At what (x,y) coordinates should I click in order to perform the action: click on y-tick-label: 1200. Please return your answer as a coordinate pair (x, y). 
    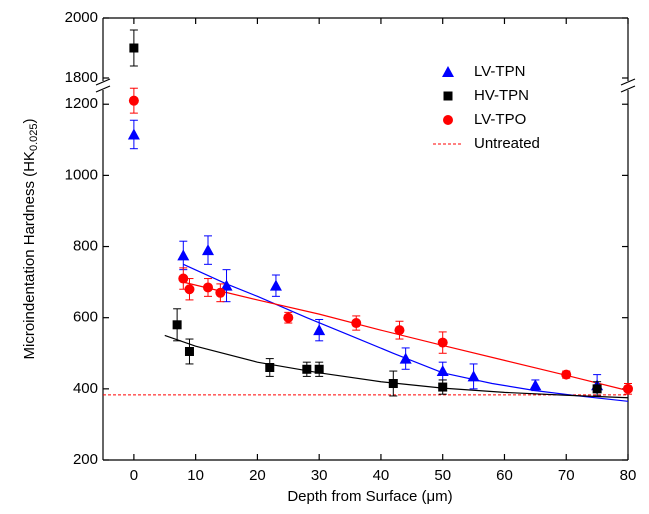
    Looking at the image, I should click on (81, 103).